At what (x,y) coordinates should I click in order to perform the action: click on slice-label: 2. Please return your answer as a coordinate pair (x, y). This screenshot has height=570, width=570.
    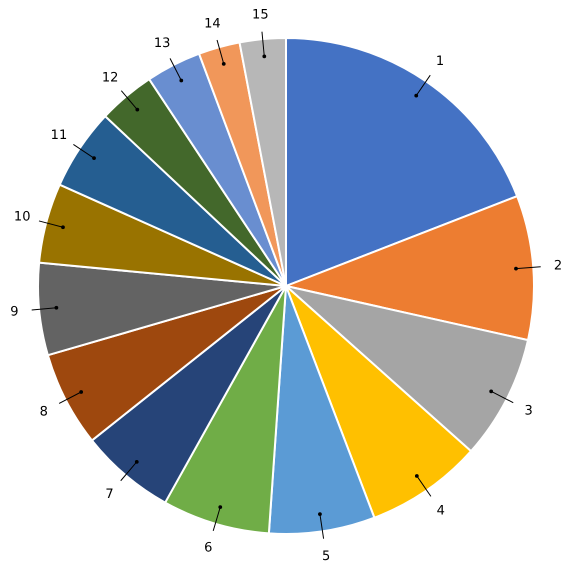
    Looking at the image, I should click on (558, 266).